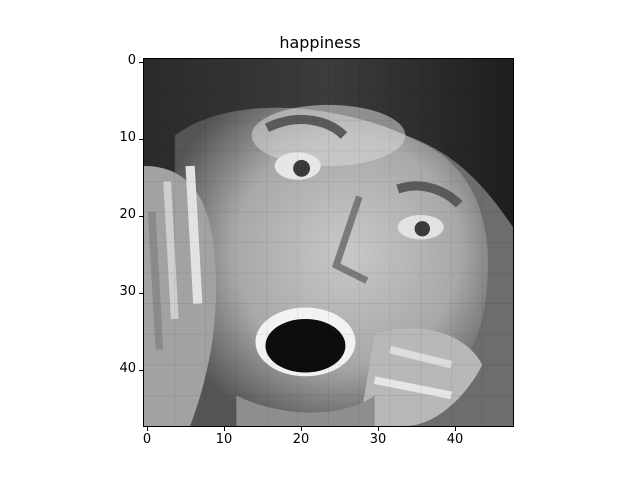 This screenshot has height=480, width=640. Describe the element at coordinates (224, 439) in the screenshot. I see `x-tick-label: 10` at that location.